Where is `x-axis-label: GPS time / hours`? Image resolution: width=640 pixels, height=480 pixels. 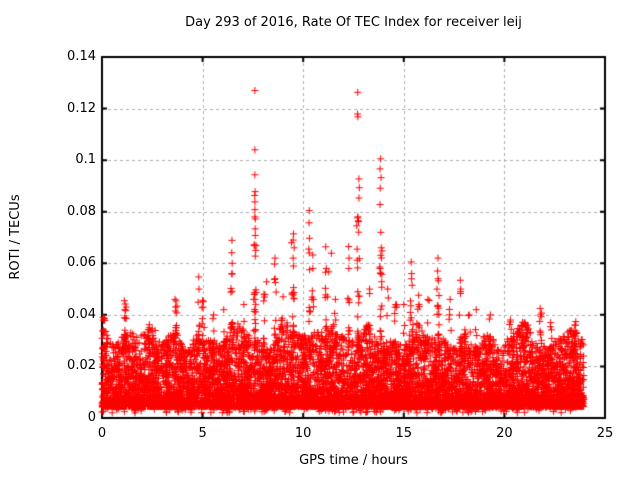 x-axis-label: GPS time / hours is located at coordinates (353, 460).